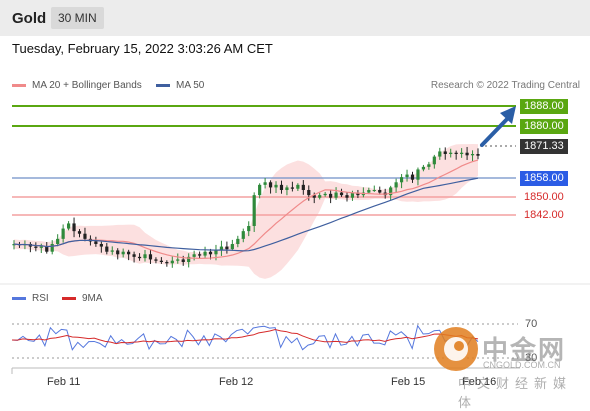  Describe the element at coordinates (64, 382) in the screenshot. I see `x-label-feb11: Feb 11` at that location.